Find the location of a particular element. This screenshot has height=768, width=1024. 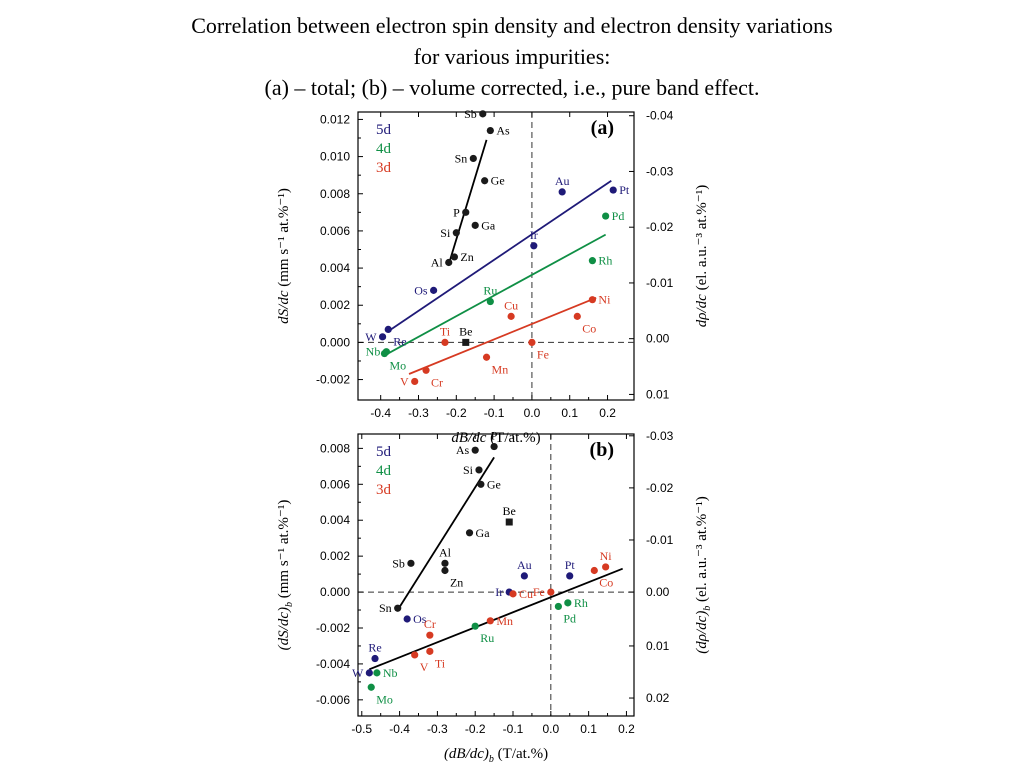

x-tick-label: -0.5 is located at coordinates (361, 729).